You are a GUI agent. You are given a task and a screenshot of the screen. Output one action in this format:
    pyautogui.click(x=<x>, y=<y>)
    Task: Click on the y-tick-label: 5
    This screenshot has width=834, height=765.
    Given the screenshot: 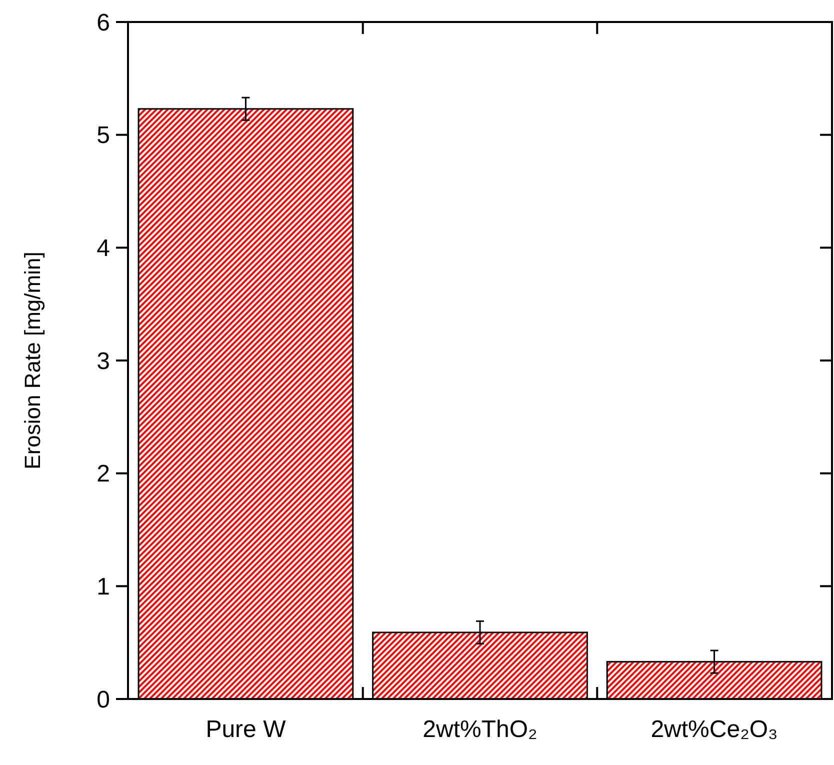 What is the action you would take?
    pyautogui.click(x=103, y=136)
    